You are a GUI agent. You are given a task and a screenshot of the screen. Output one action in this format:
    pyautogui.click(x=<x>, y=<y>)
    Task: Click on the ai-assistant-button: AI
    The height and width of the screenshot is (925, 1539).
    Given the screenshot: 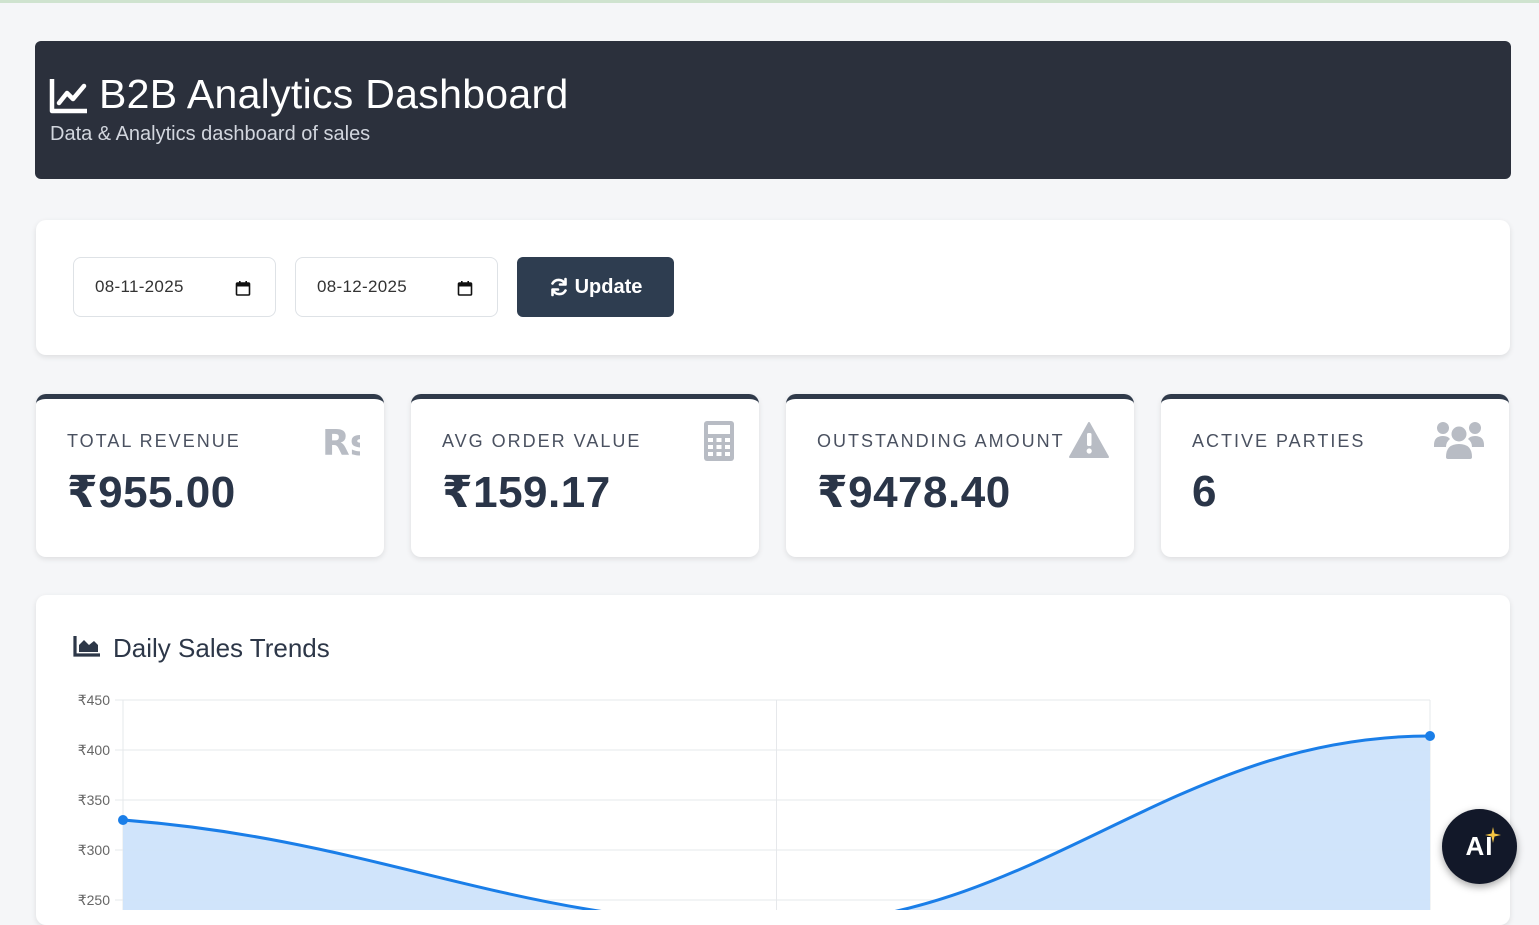 What is the action you would take?
    pyautogui.click(x=1479, y=846)
    